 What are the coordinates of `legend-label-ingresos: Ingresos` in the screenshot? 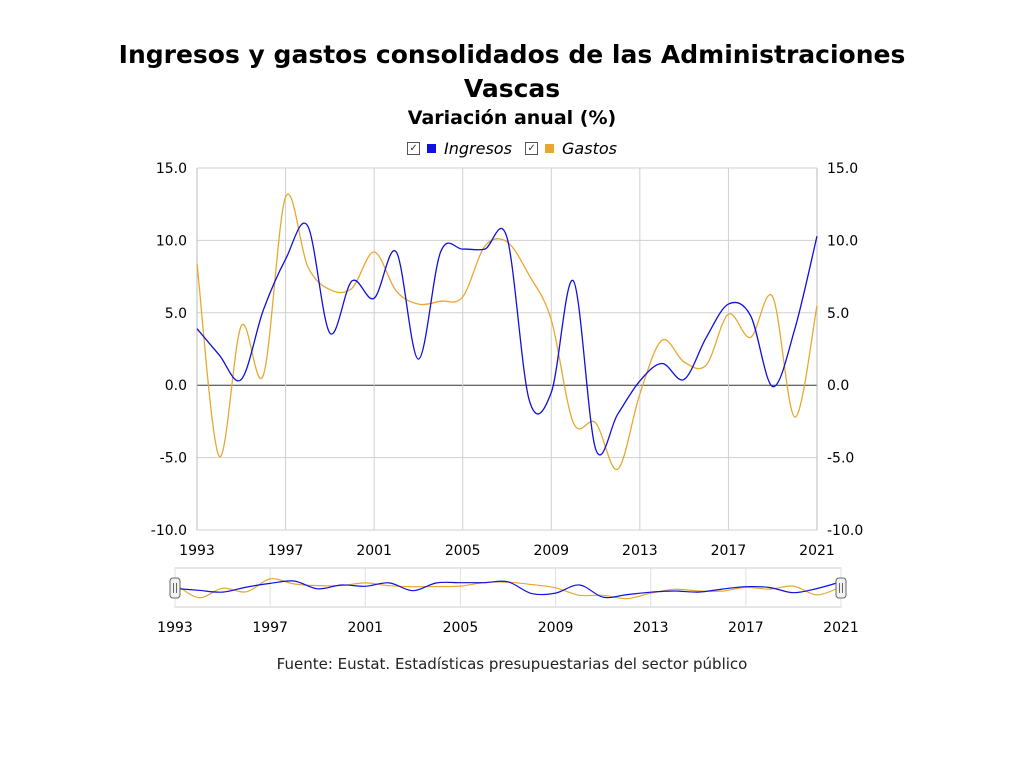 It's located at (478, 148).